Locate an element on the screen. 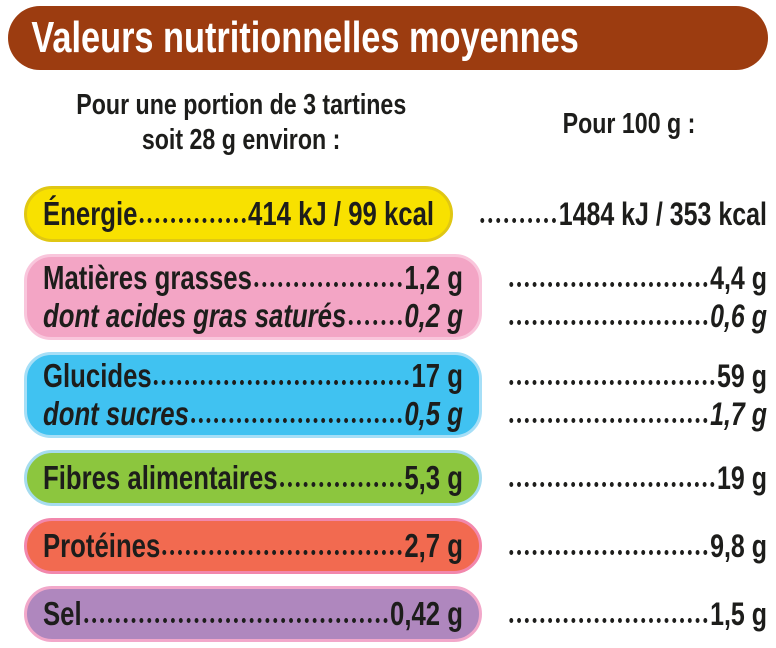 The width and height of the screenshot is (776, 648). per100-line: 9,8 g is located at coordinates (637, 546).